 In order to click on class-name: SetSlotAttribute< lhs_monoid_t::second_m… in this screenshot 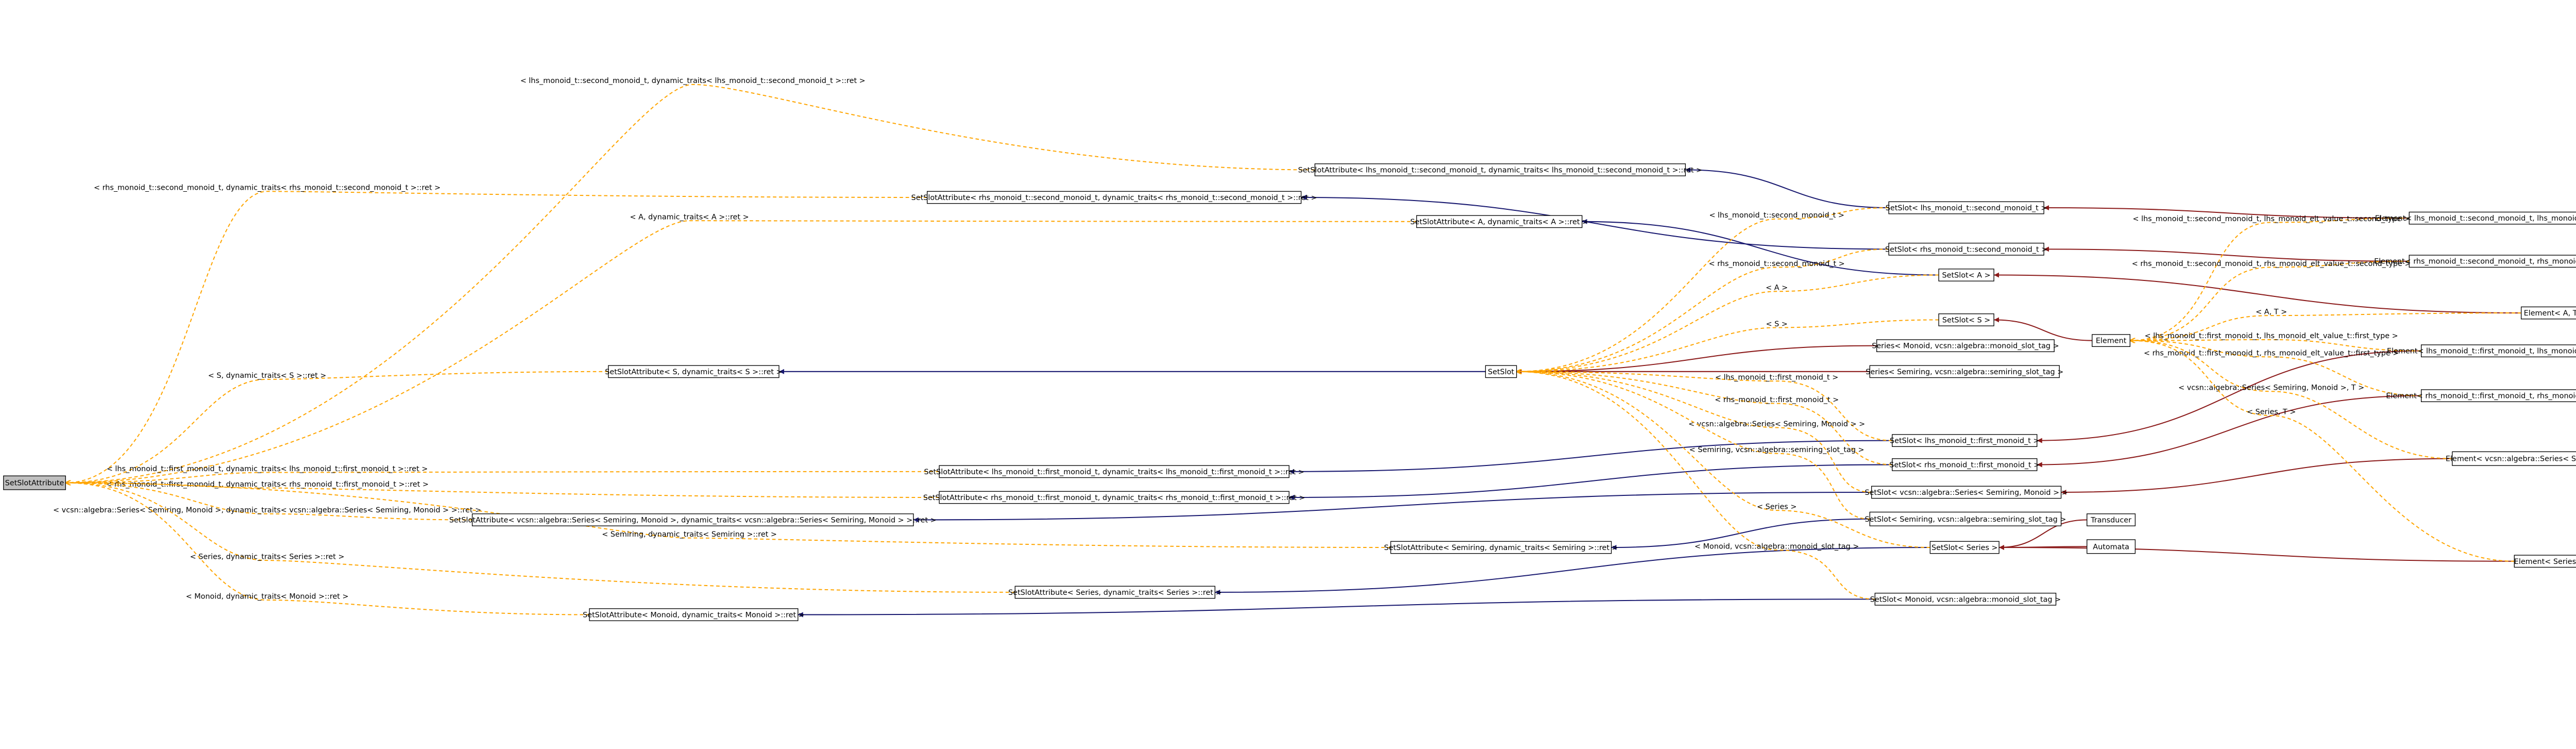, I will do `click(1500, 170)`.